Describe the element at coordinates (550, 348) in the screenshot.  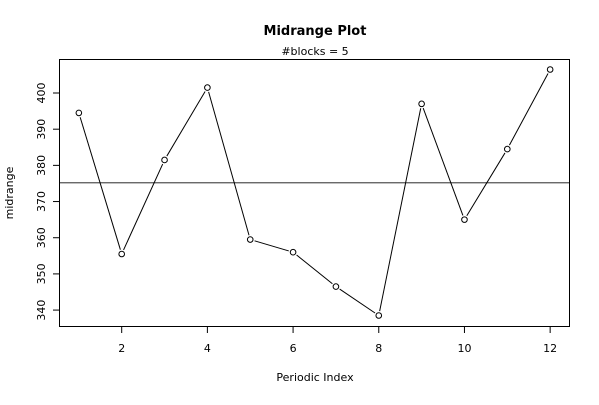
I see `x-tick-label-12: 12` at that location.